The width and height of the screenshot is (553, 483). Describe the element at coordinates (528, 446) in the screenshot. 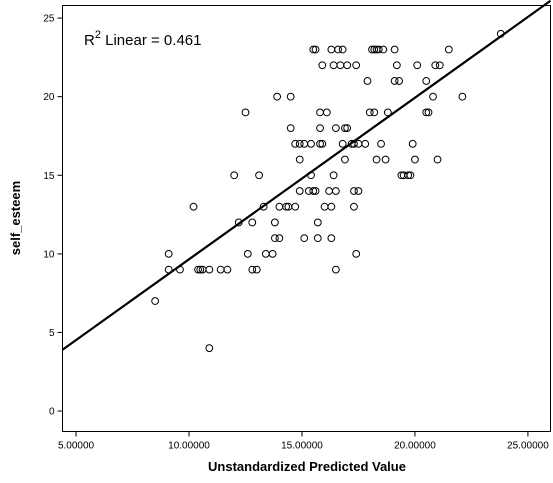

I see `x-tick-label: 25.00000` at that location.